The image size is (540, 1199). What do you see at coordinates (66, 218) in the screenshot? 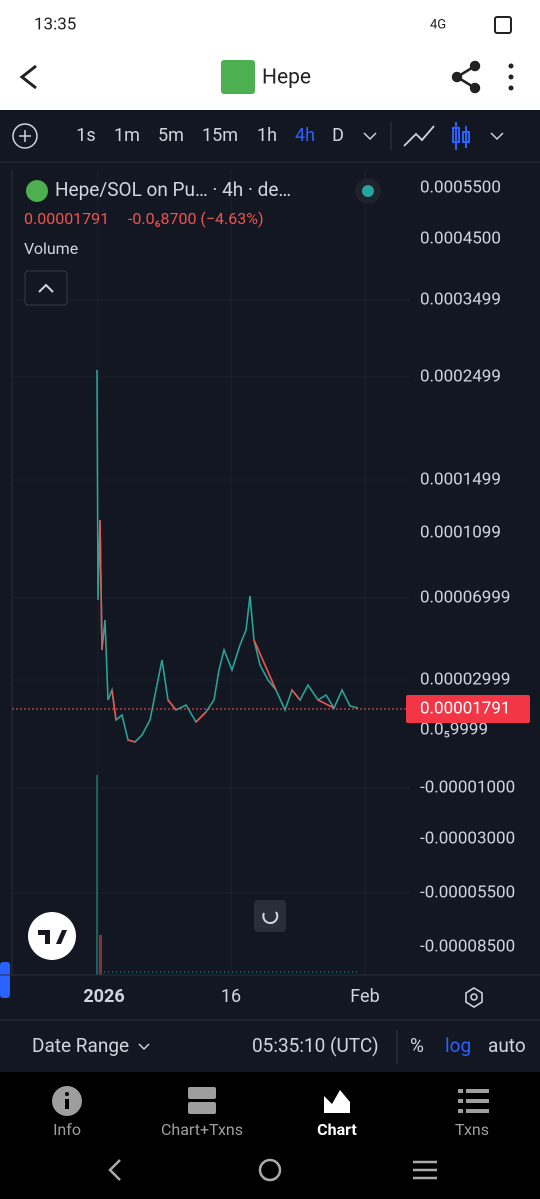
I see `legend-price: 0.00001791` at bounding box center [66, 218].